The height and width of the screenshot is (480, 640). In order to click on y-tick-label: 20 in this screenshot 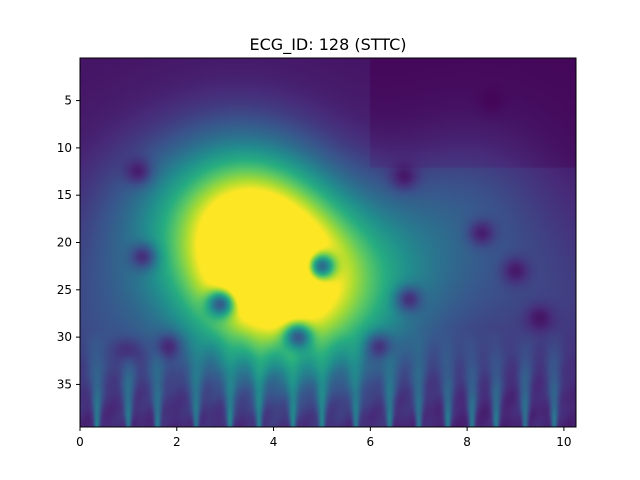, I will do `click(64, 243)`.